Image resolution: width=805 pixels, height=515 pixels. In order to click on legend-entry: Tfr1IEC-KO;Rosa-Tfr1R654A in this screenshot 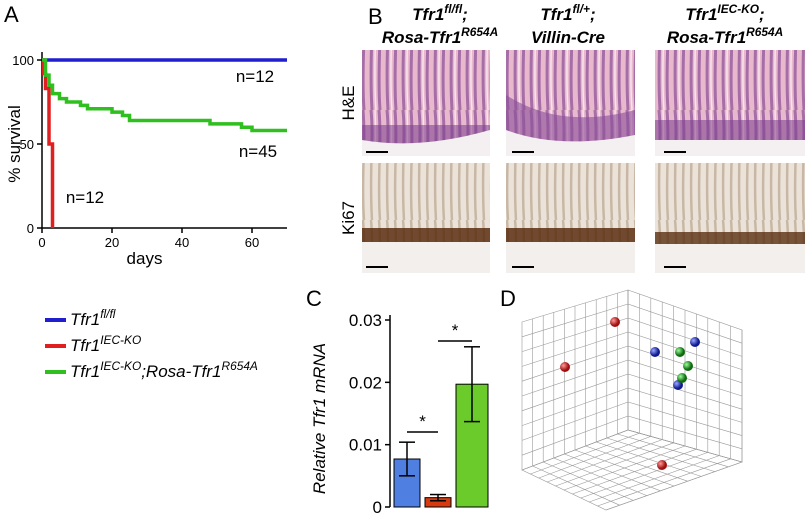, I will do `click(164, 370)`.